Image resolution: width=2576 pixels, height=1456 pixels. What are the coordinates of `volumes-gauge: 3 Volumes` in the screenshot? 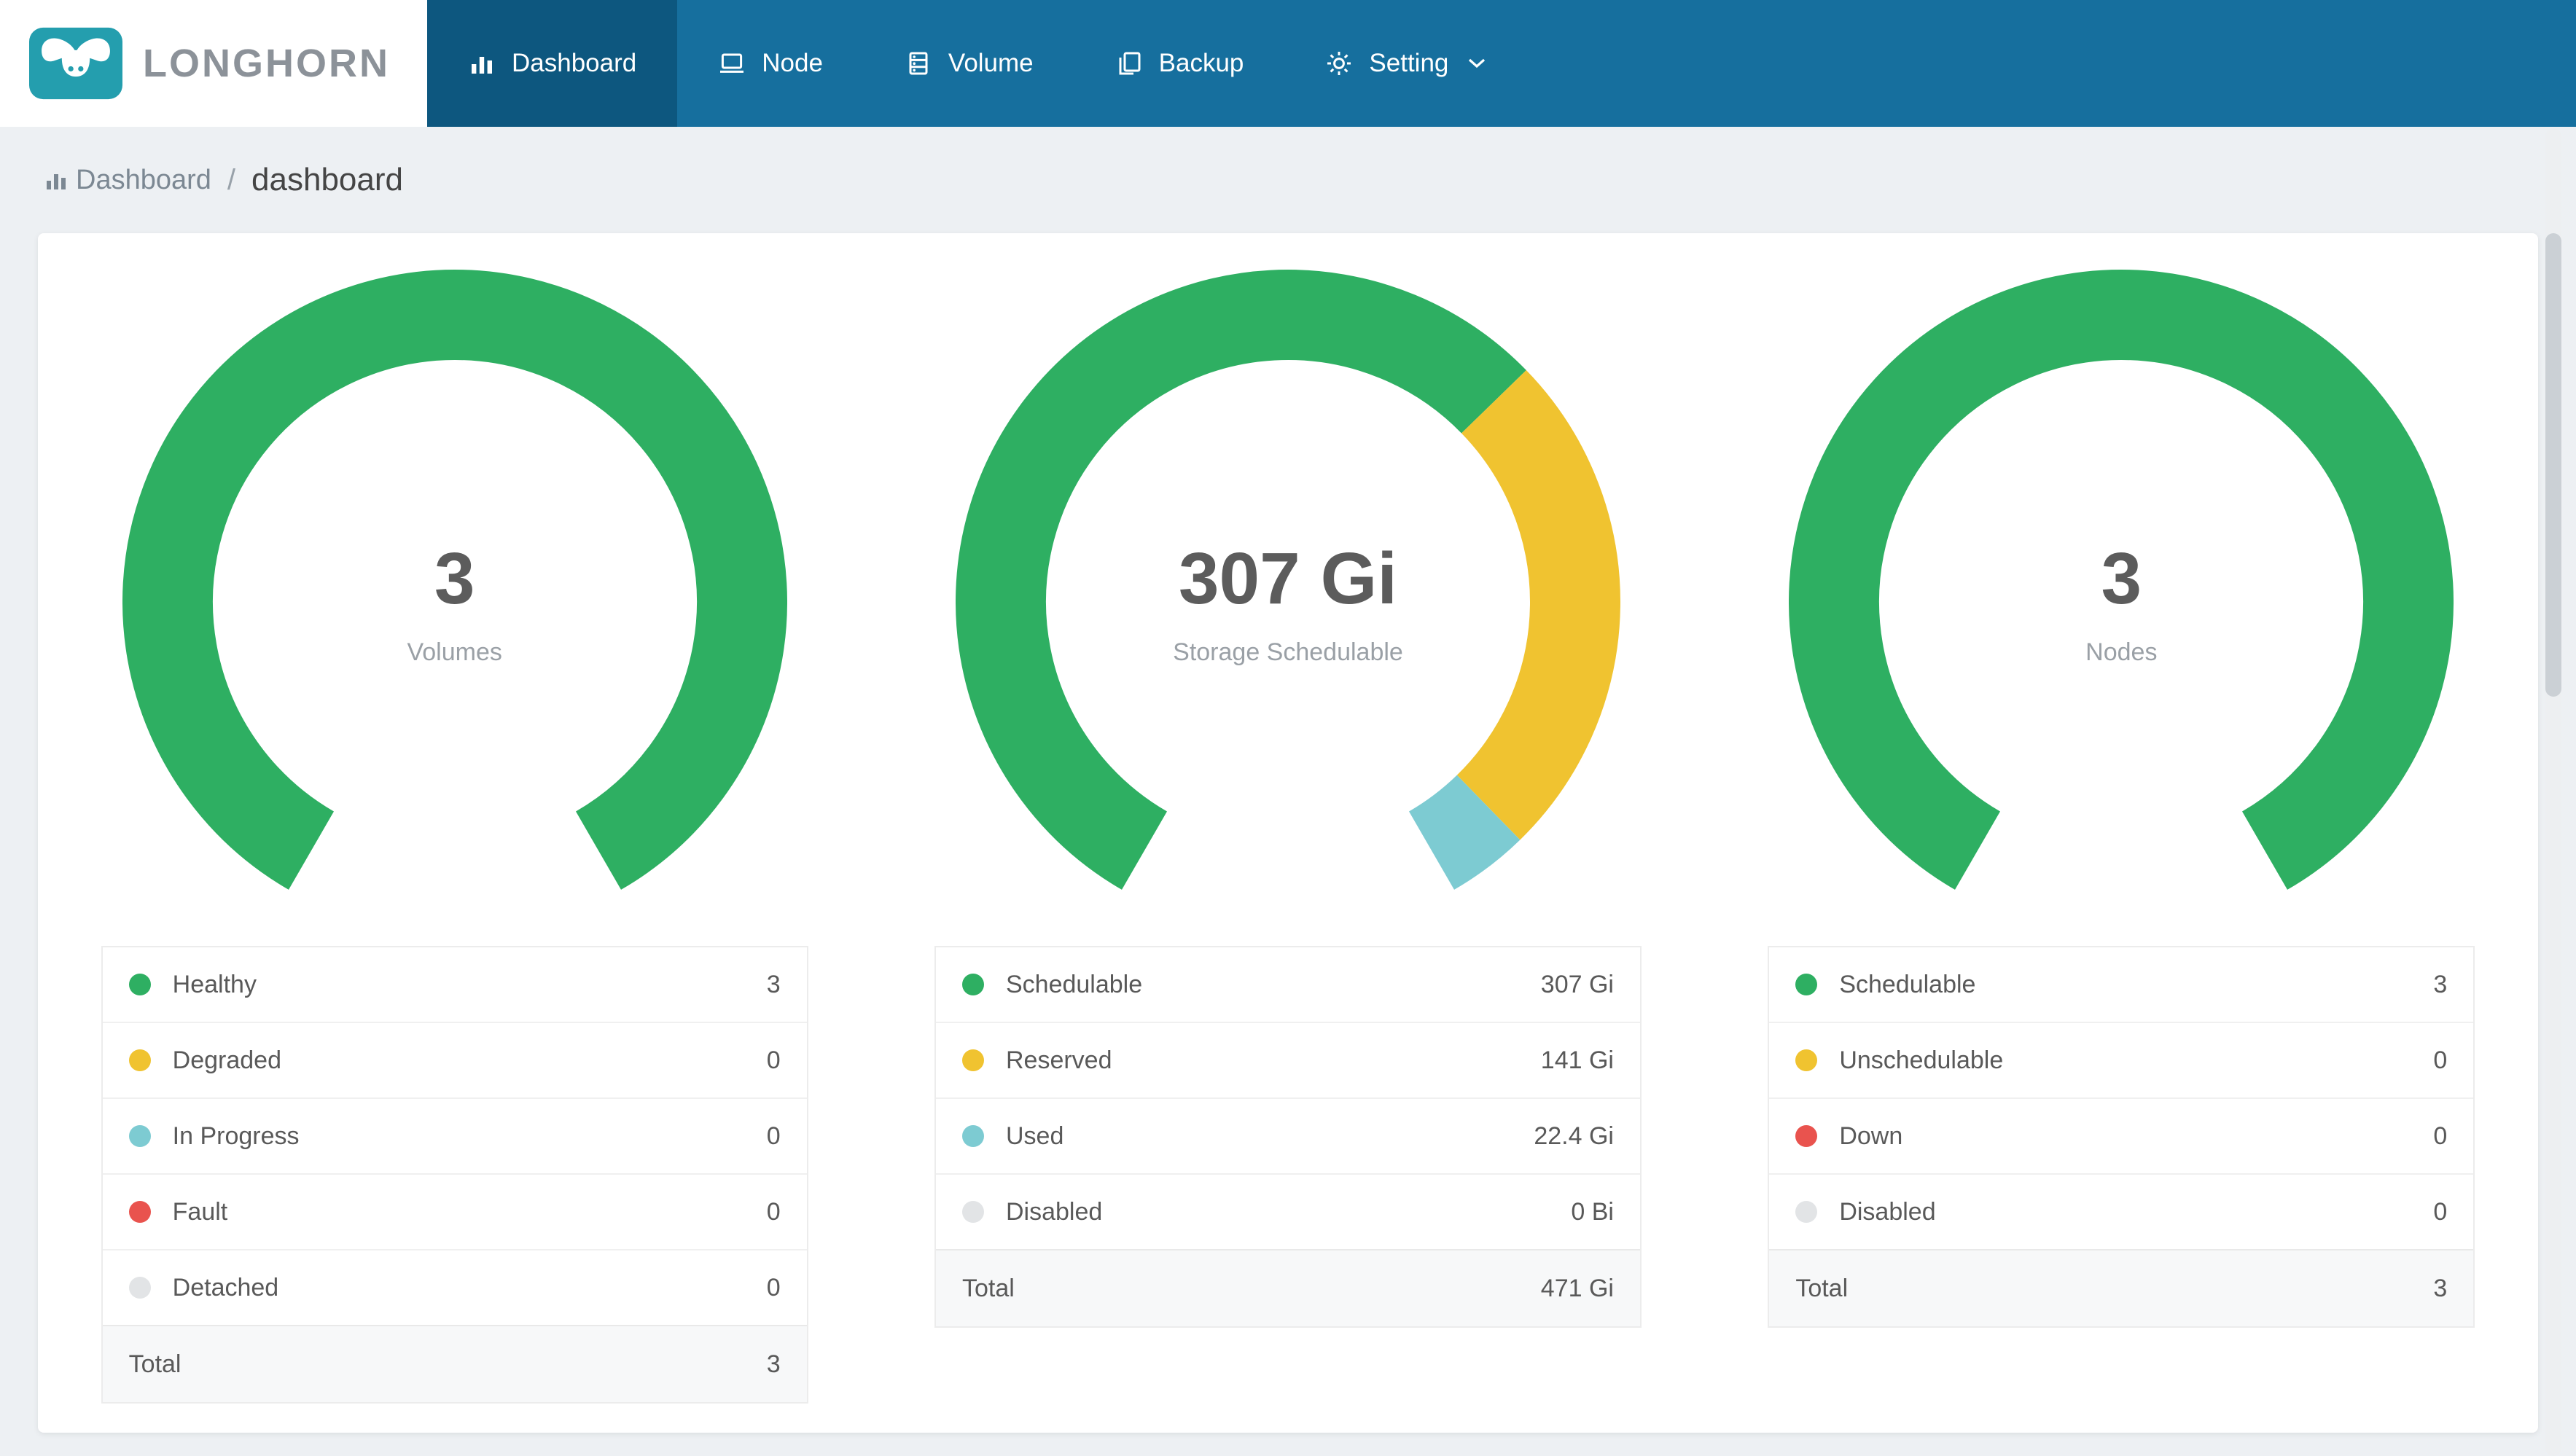 It's located at (454, 602).